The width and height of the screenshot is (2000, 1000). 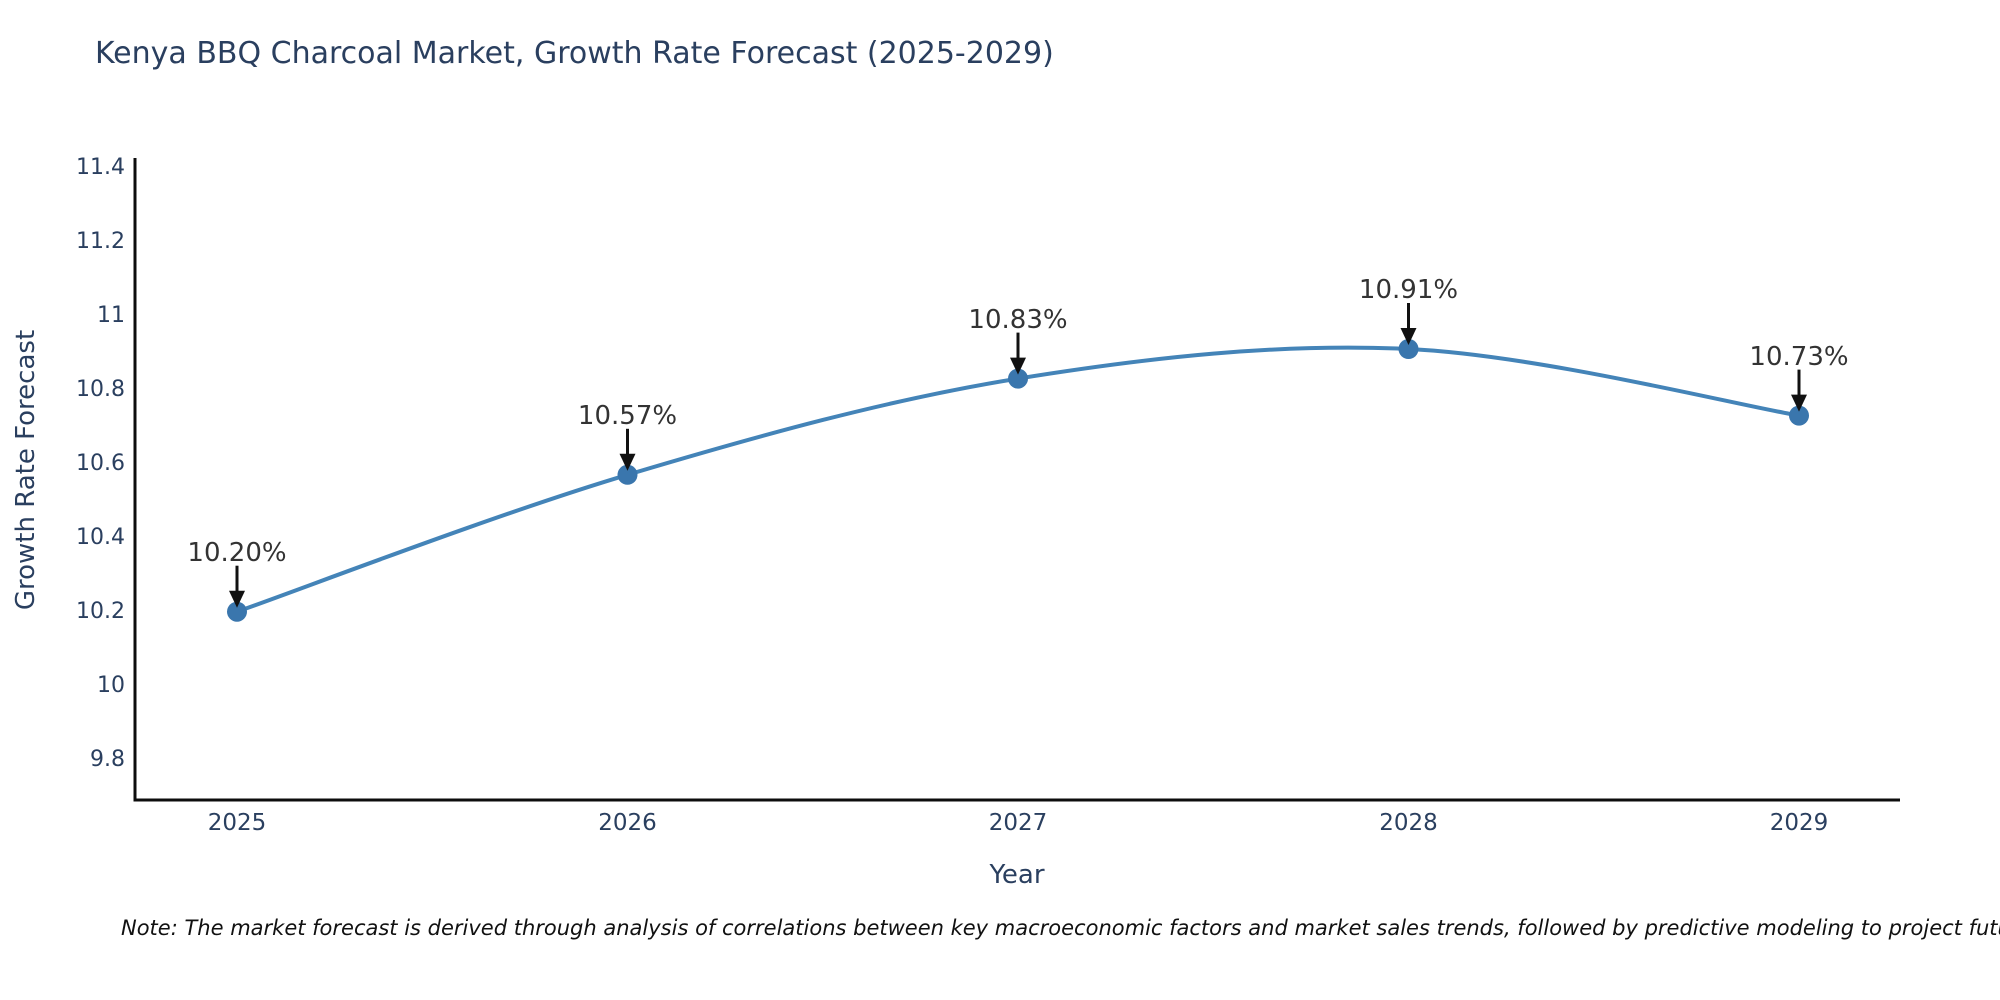 I want to click on x-tick-label: 2026, so click(x=627, y=823).